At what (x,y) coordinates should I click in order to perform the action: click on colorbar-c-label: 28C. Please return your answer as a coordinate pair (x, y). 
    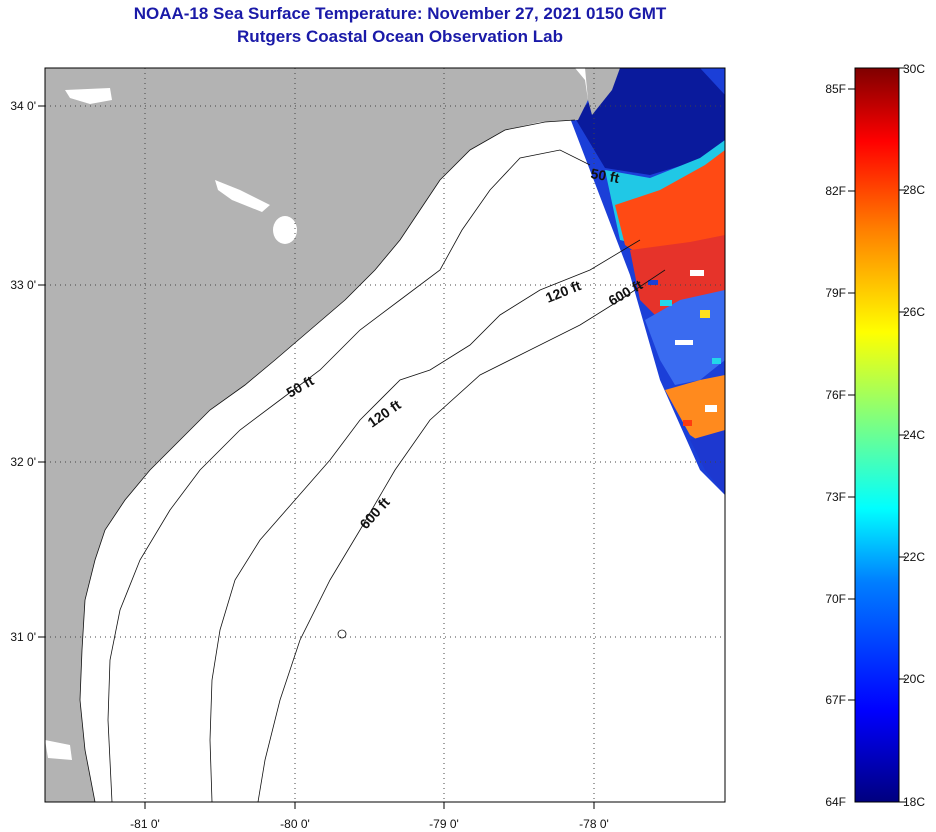
    Looking at the image, I should click on (914, 190).